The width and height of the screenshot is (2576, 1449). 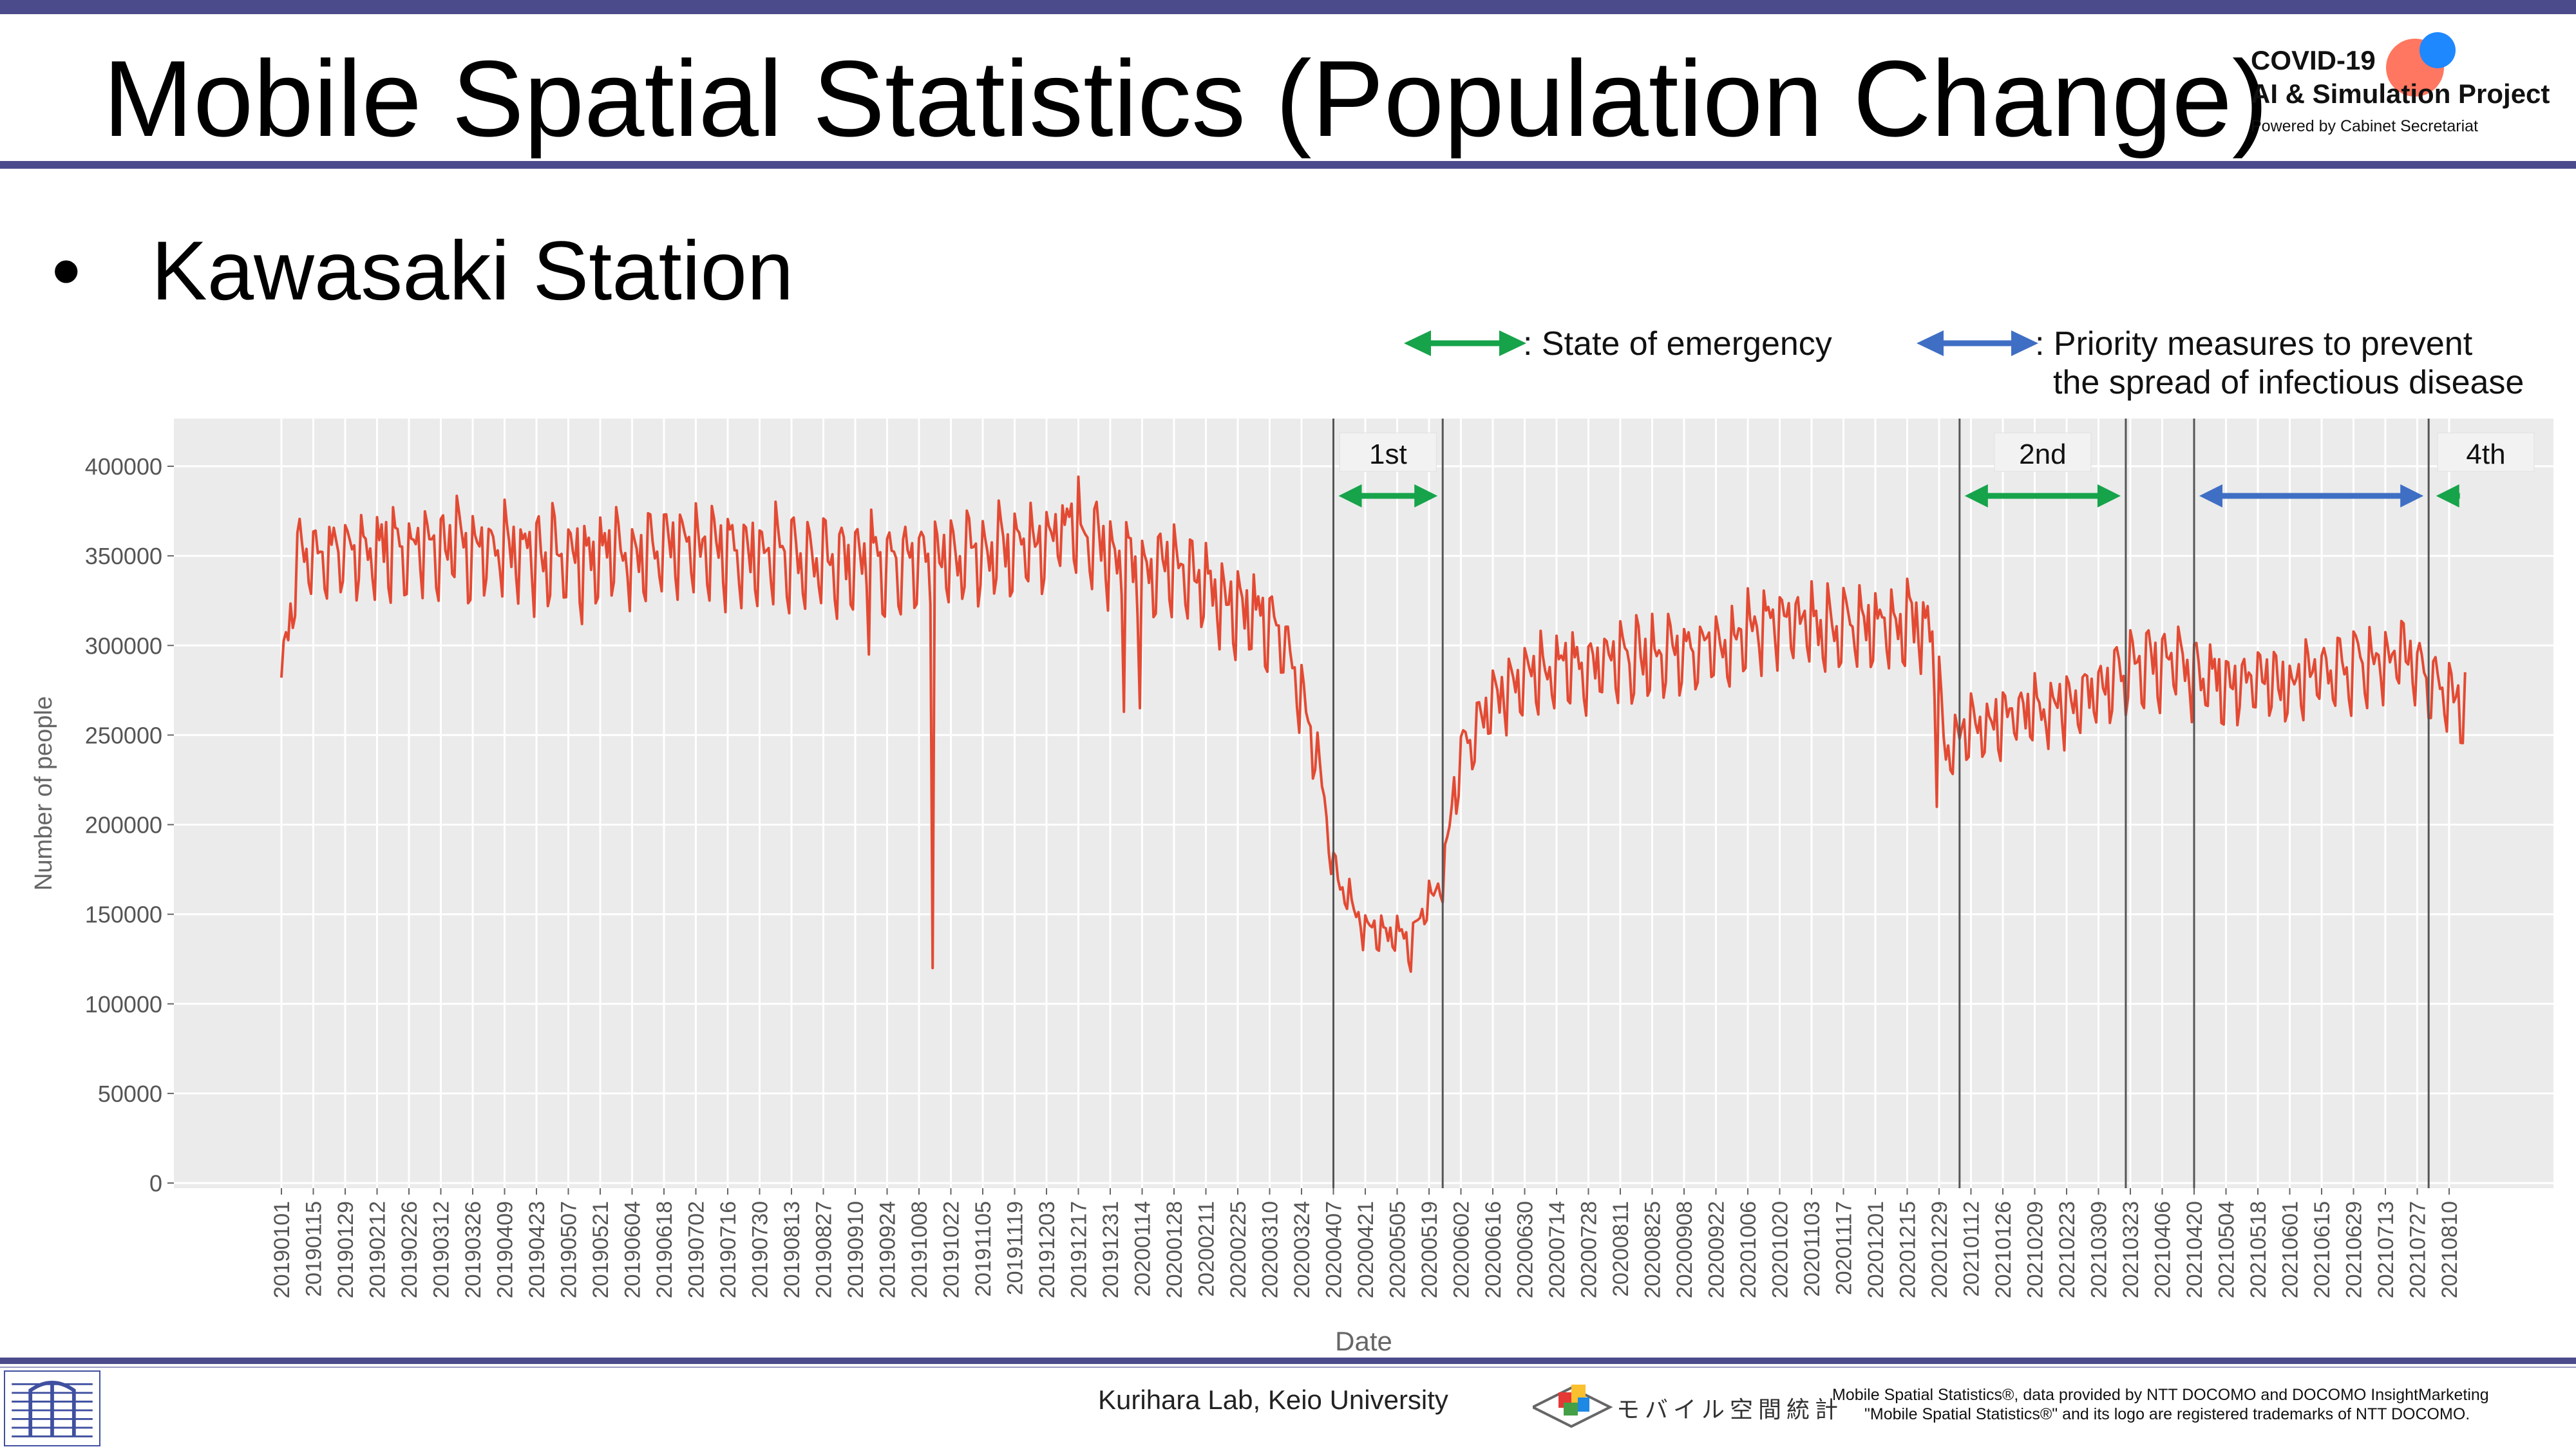 I want to click on x-tick-label: 20210420, so click(x=2195, y=1250).